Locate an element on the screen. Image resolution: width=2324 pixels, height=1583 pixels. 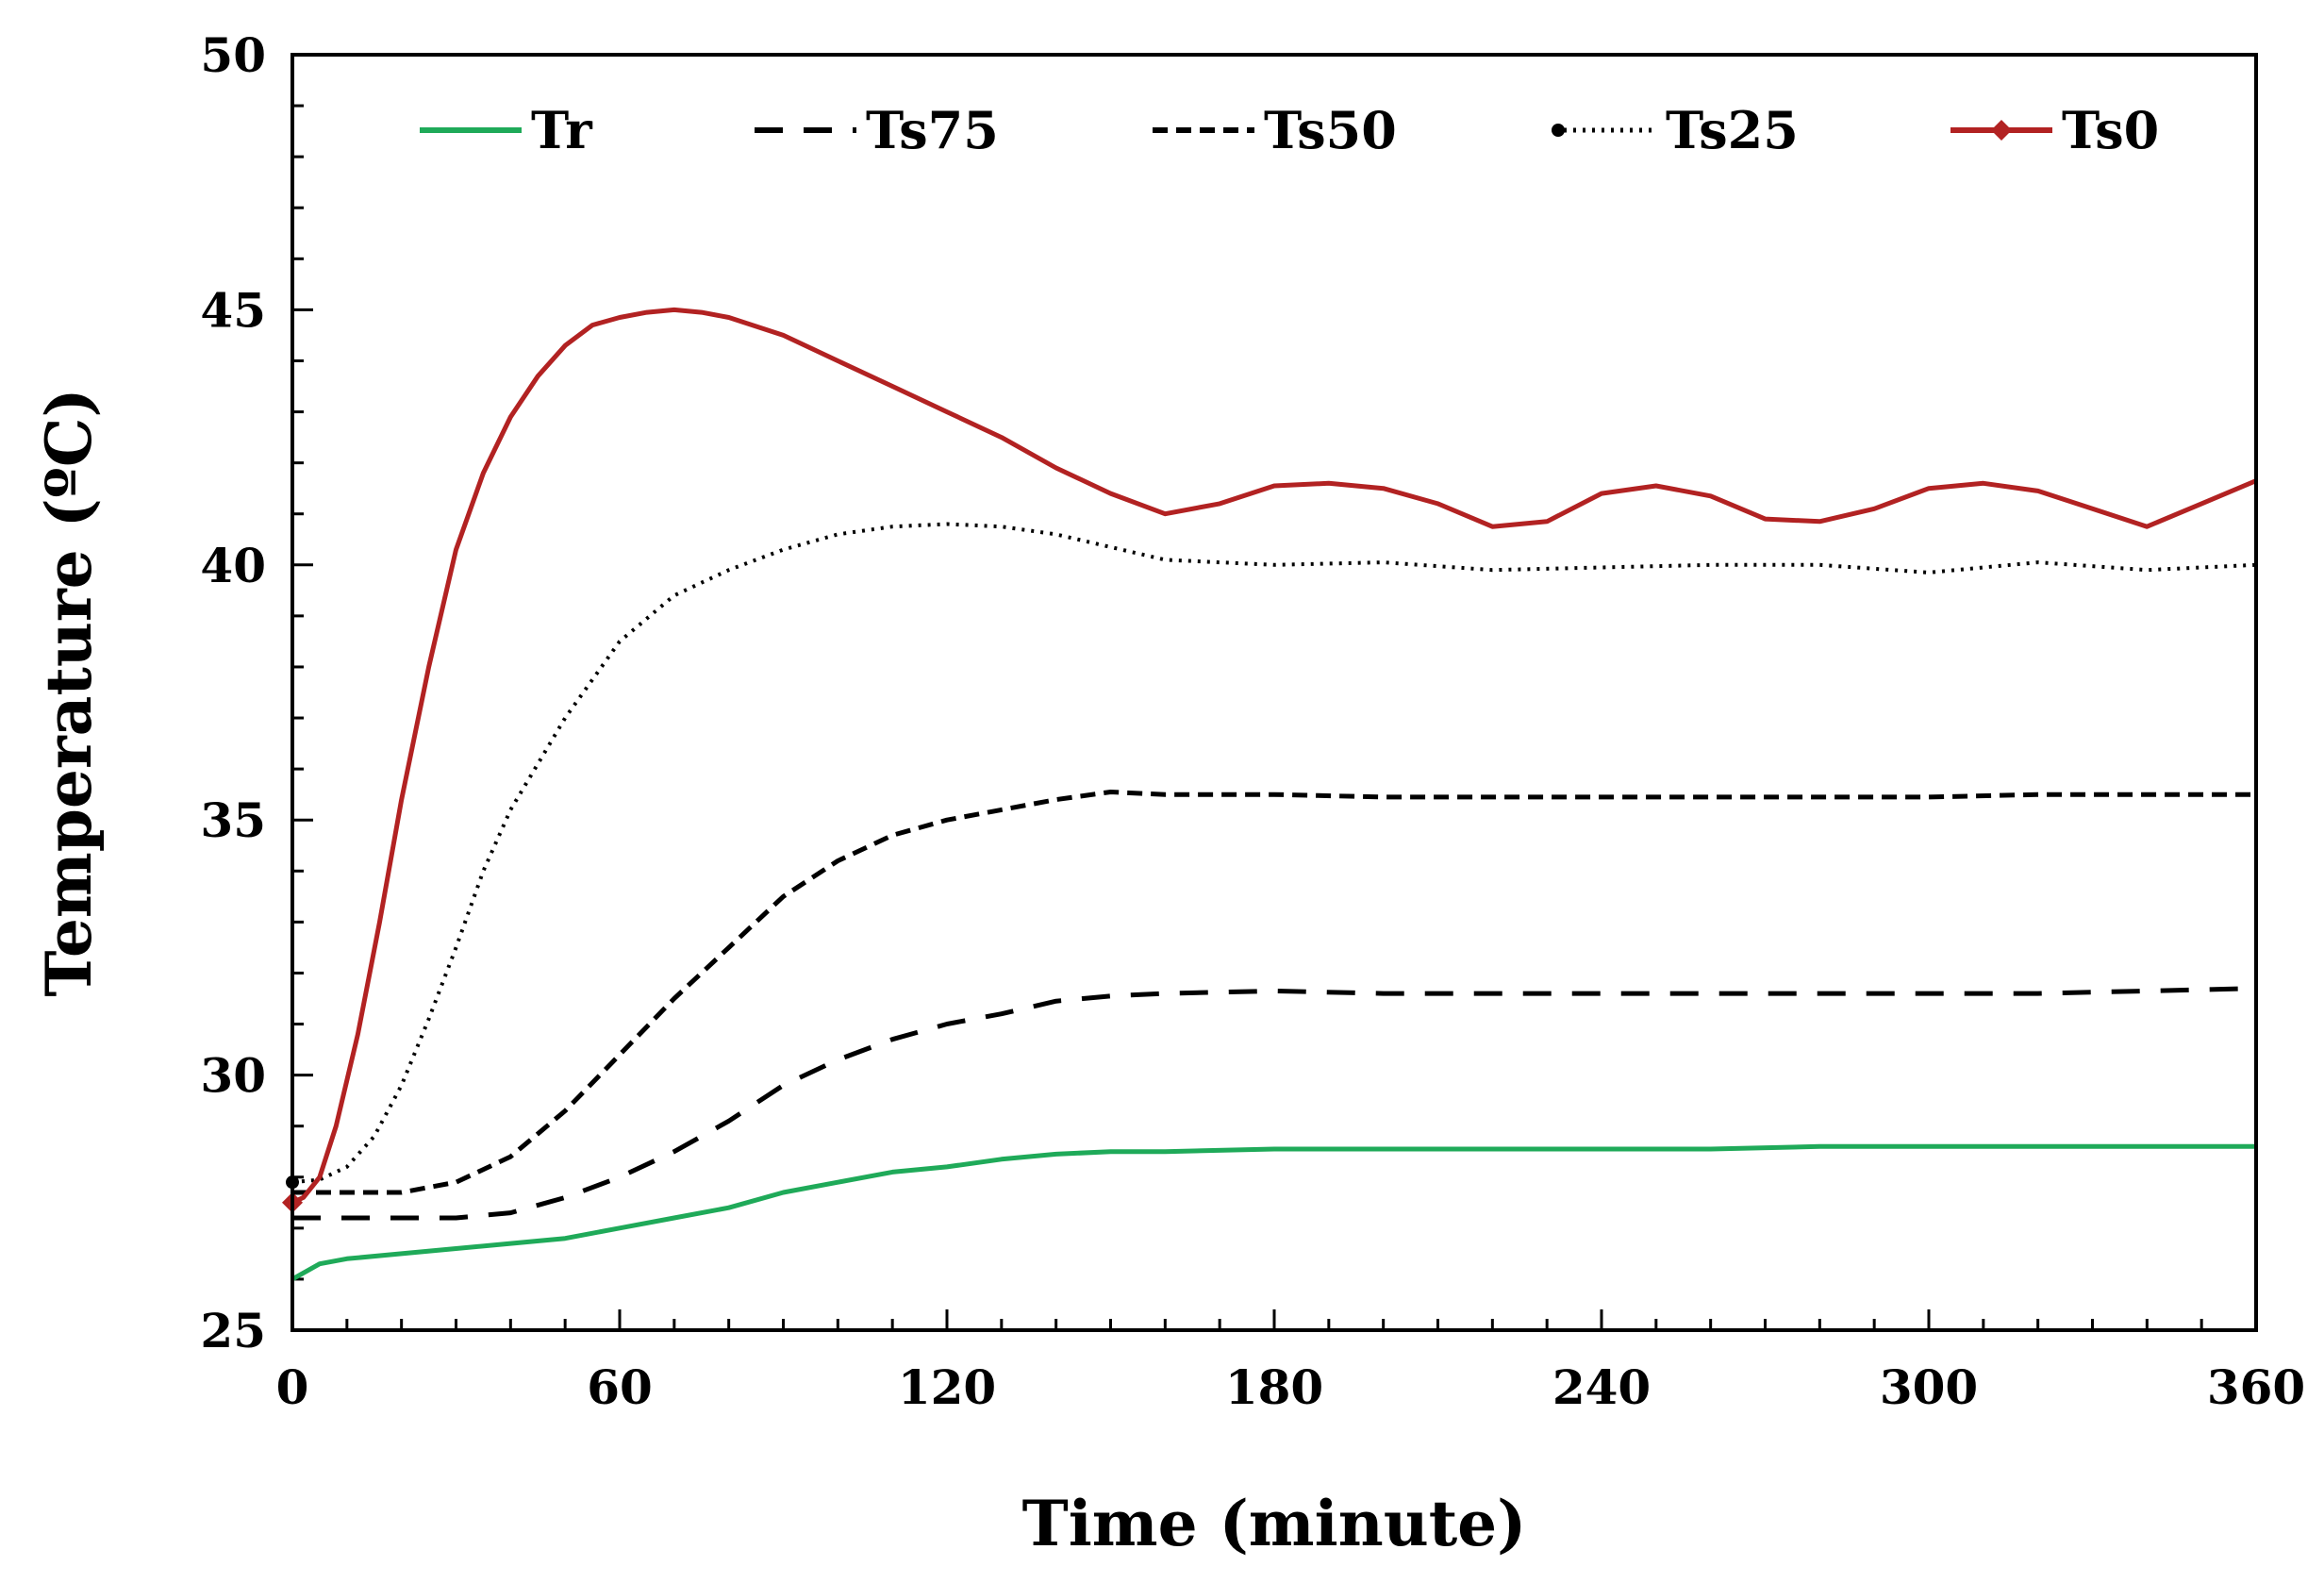
y-tick-label: 25 is located at coordinates (233, 1331).